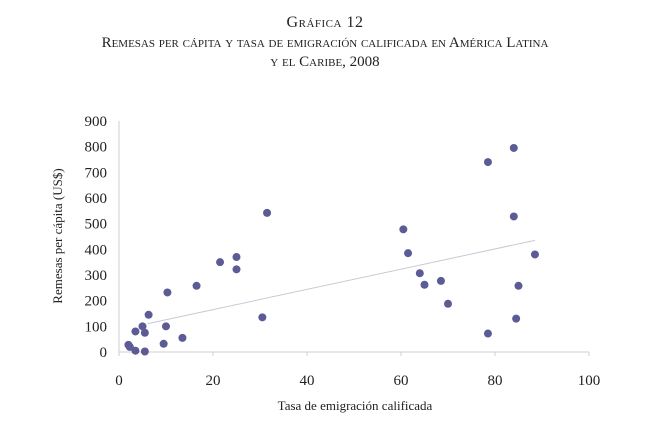 Image resolution: width=650 pixels, height=437 pixels. What do you see at coordinates (325, 62) in the screenshot?
I see `chart-title-line2: y el Caribe, 2008` at bounding box center [325, 62].